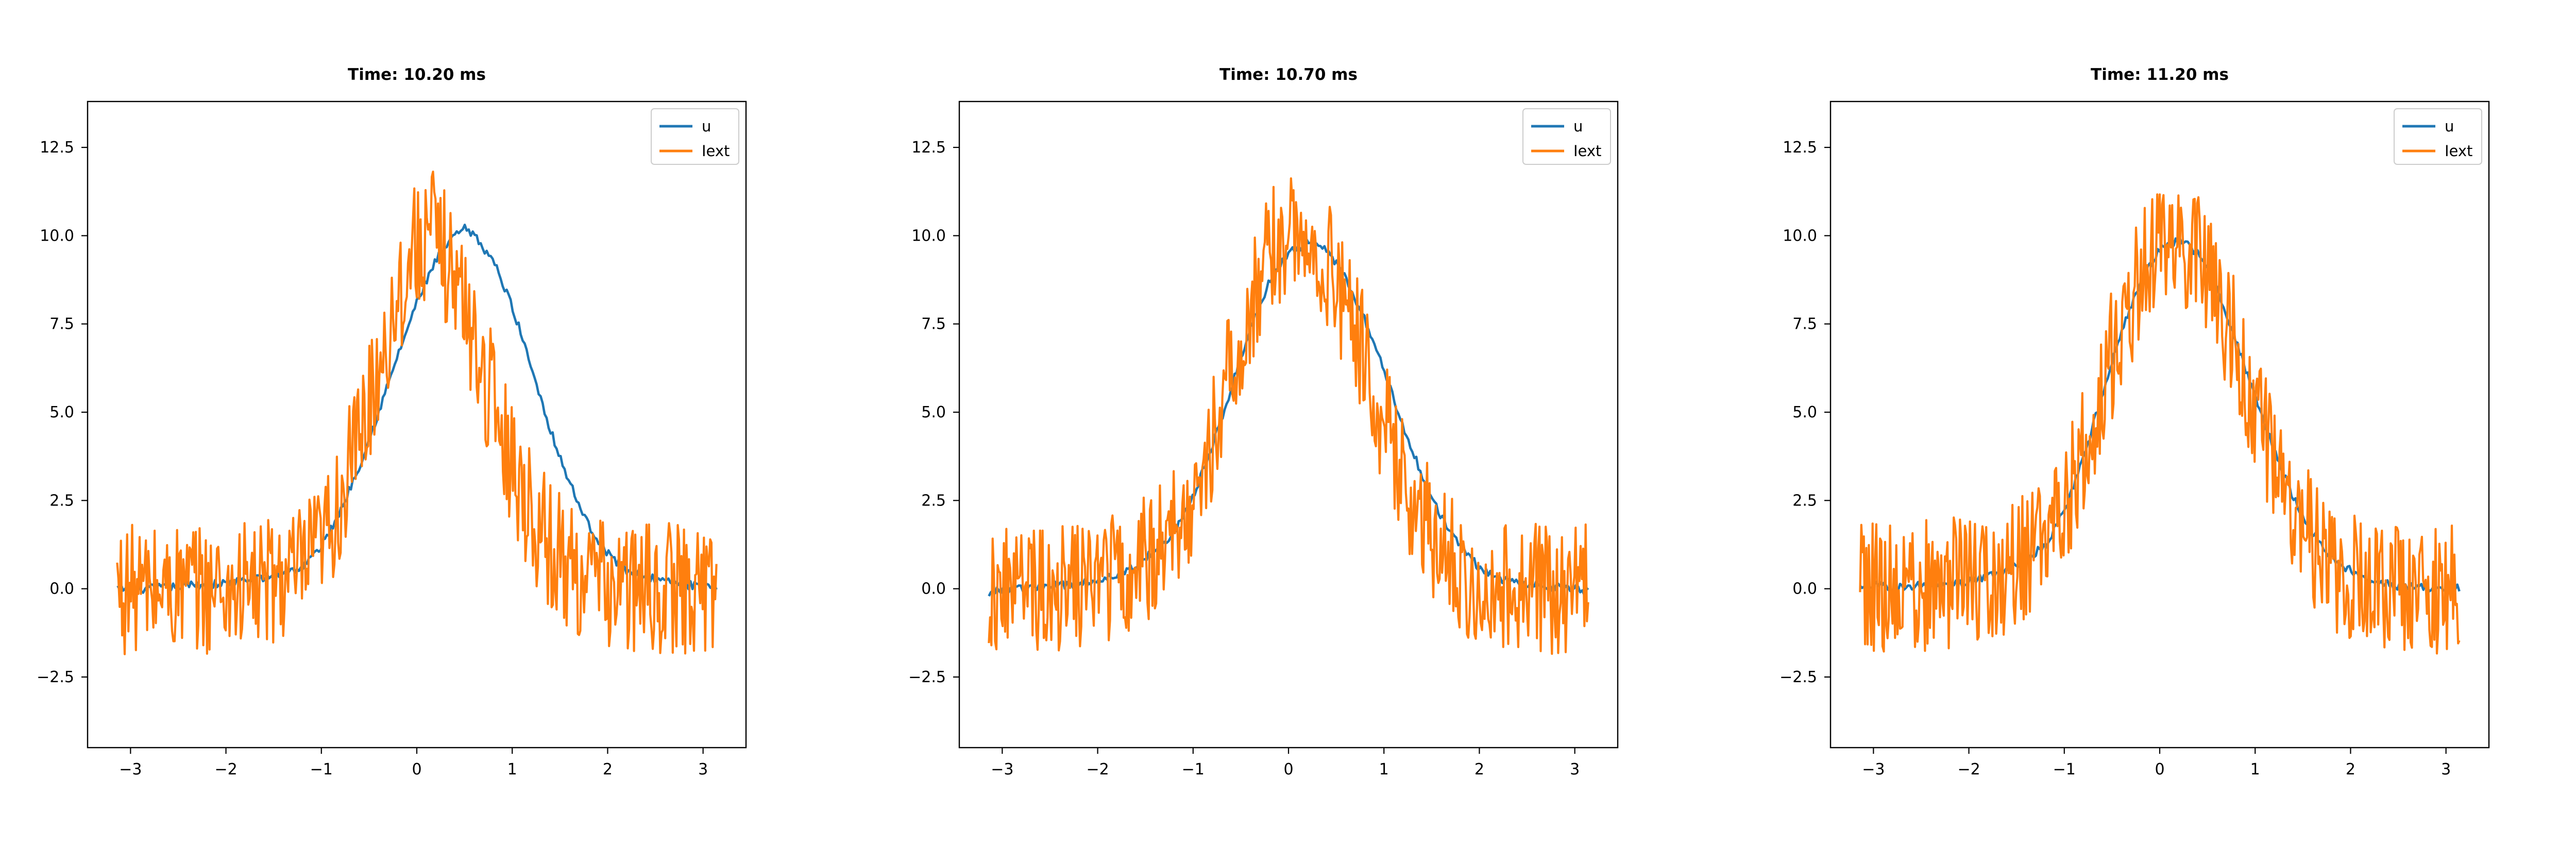  I want to click on chart-title: Time: 10.20 ms, so click(417, 74).